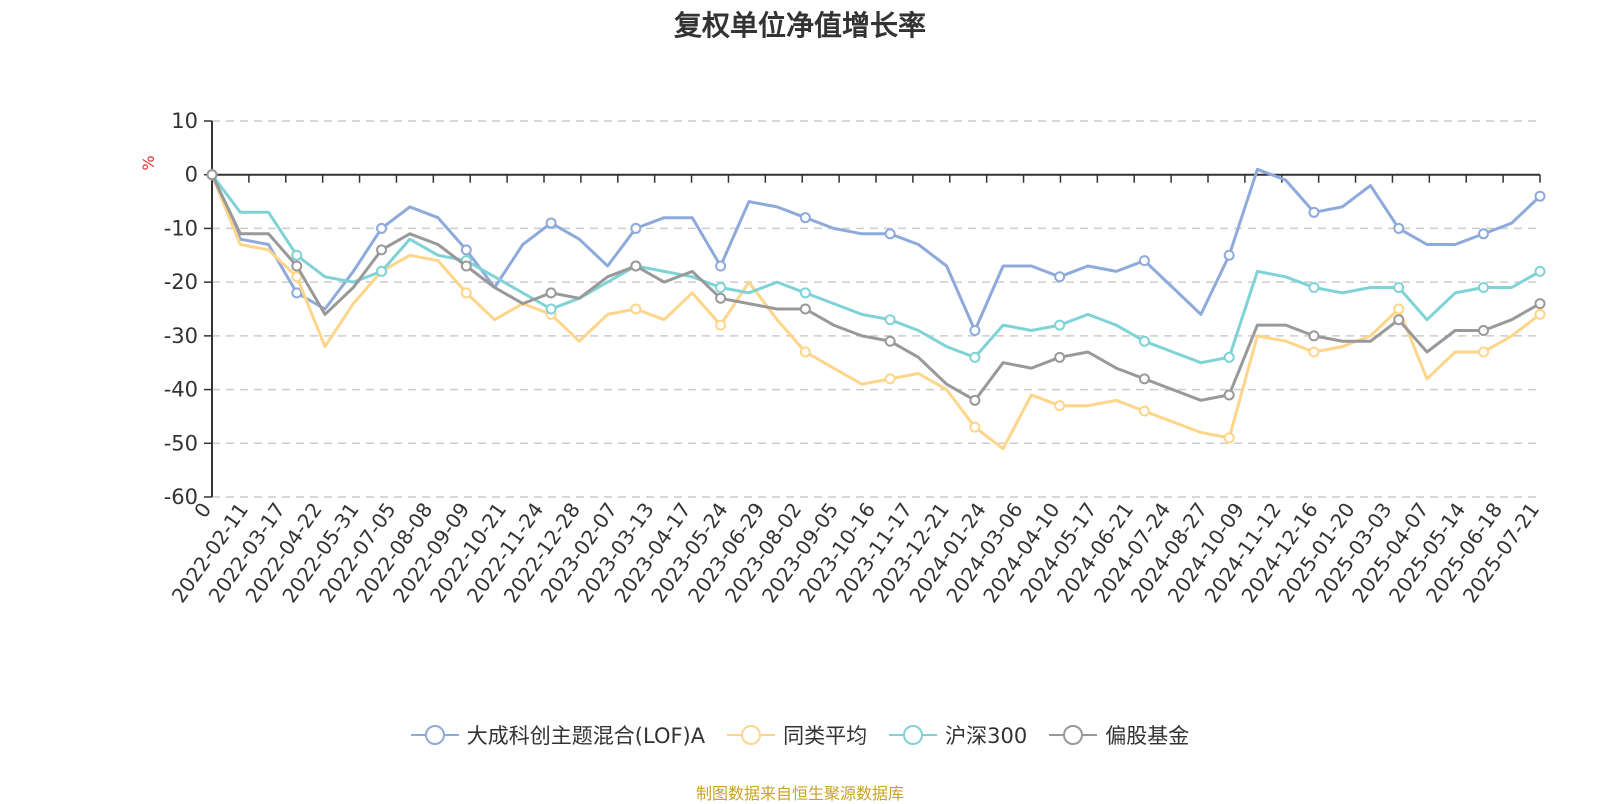 The height and width of the screenshot is (804, 1600). I want to click on y-tick-label: -10, so click(181, 228).